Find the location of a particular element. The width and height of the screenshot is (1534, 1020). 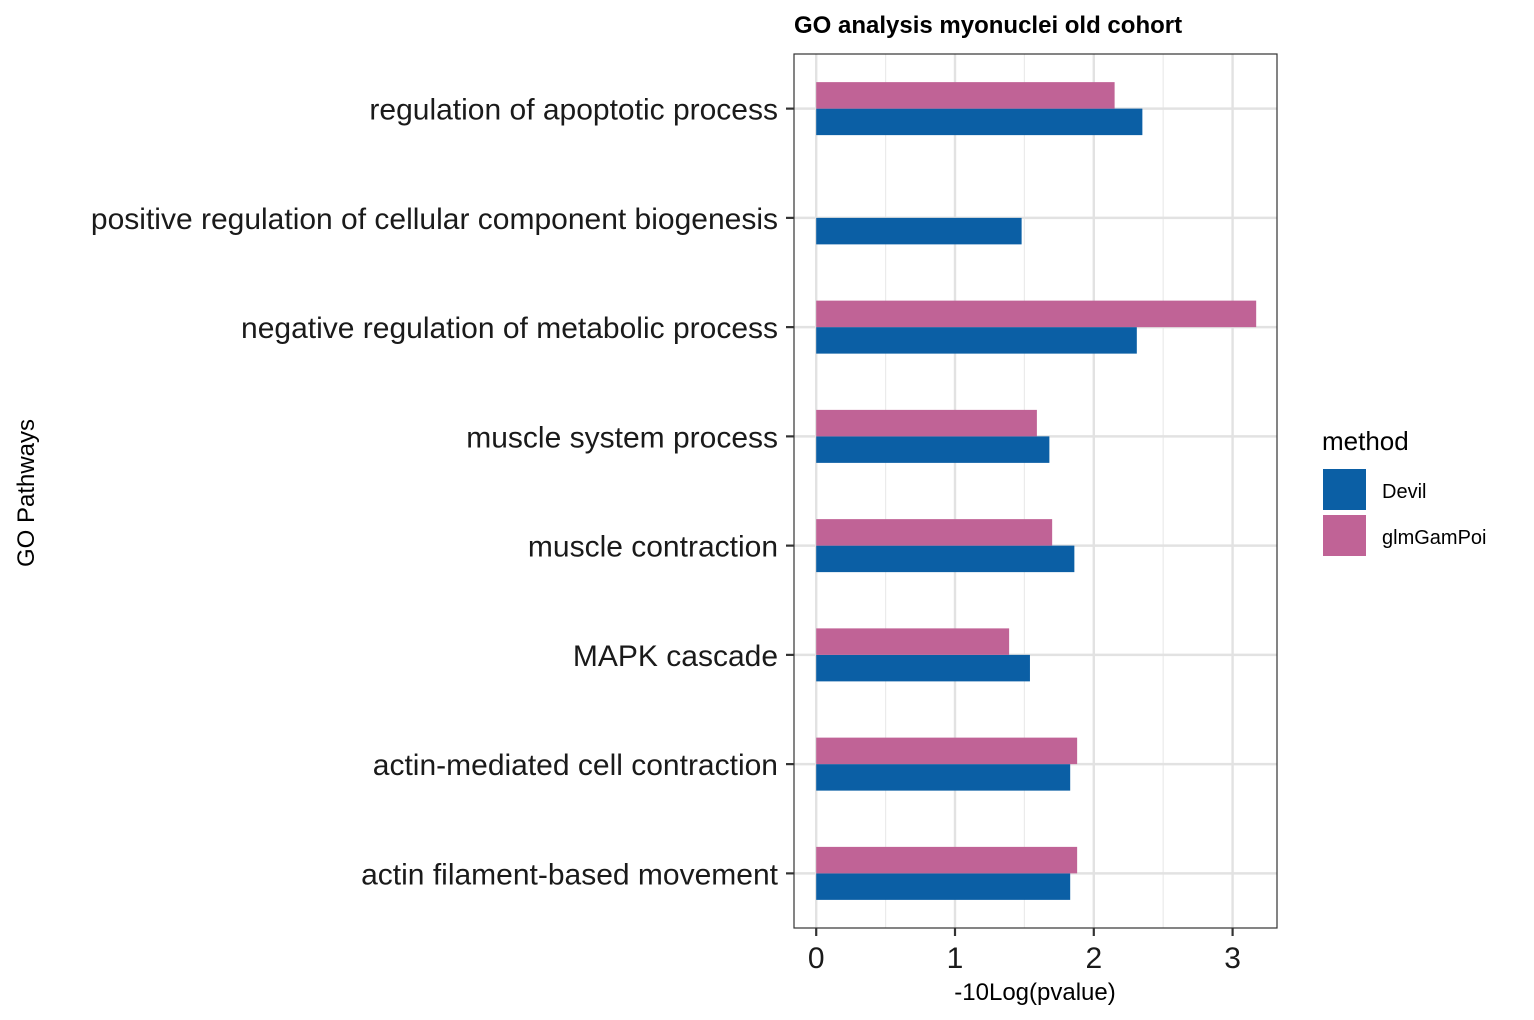

y-axis-title: GO Pathways is located at coordinates (26, 493).